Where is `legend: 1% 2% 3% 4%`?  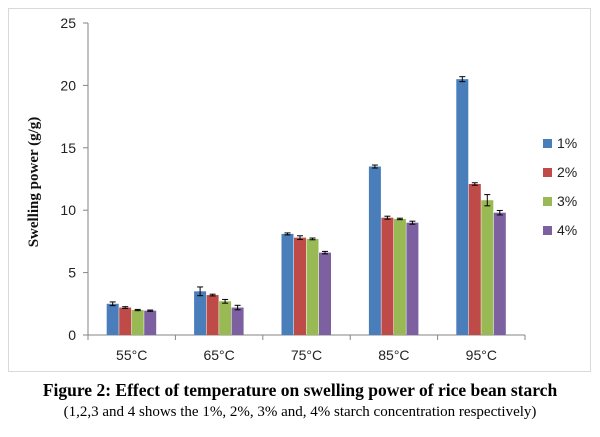
legend: 1% 2% 3% 4% is located at coordinates (560, 186).